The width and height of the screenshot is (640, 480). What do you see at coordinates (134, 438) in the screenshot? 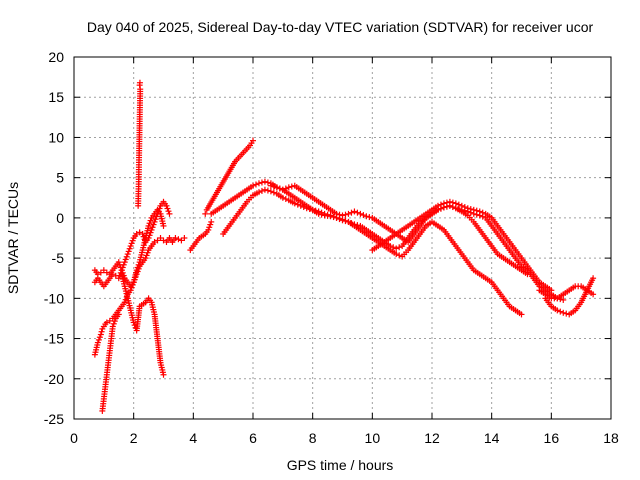
I see `x-tick-label: 2` at bounding box center [134, 438].